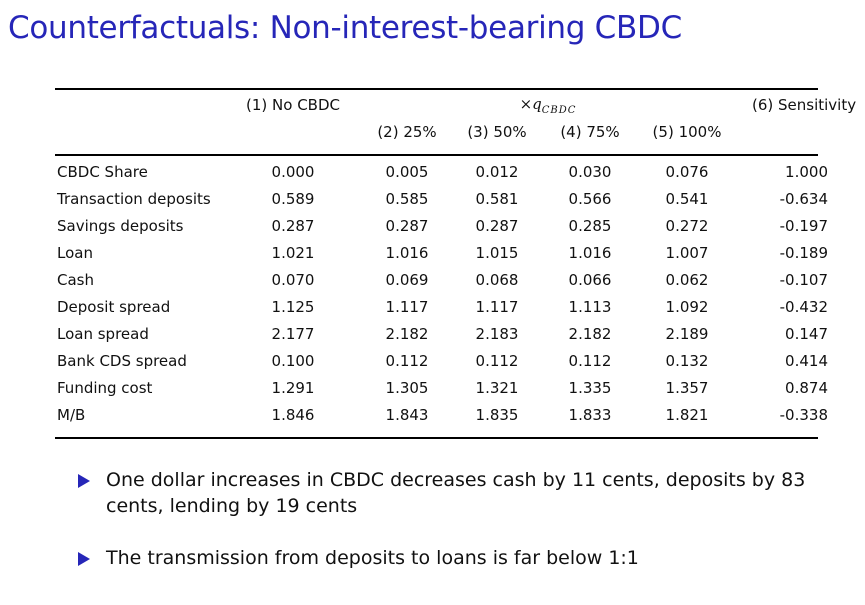  What do you see at coordinates (806, 172) in the screenshot?
I see `table-cell: 1.000` at bounding box center [806, 172].